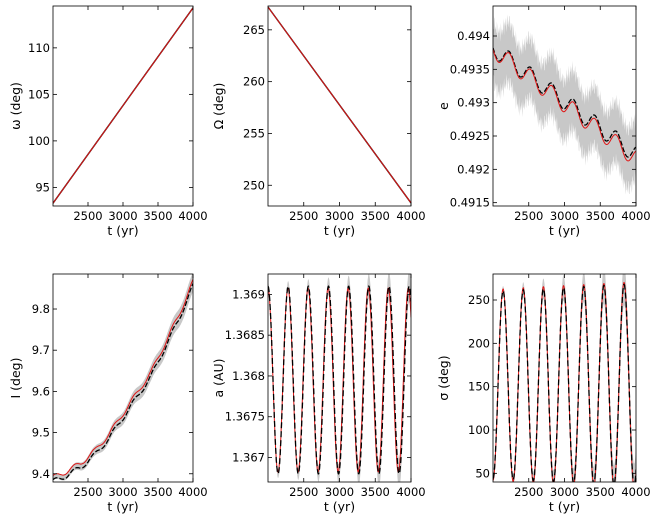 This screenshot has width=654, height=525. I want to click on y-axis-label: I (deg), so click(15, 378).